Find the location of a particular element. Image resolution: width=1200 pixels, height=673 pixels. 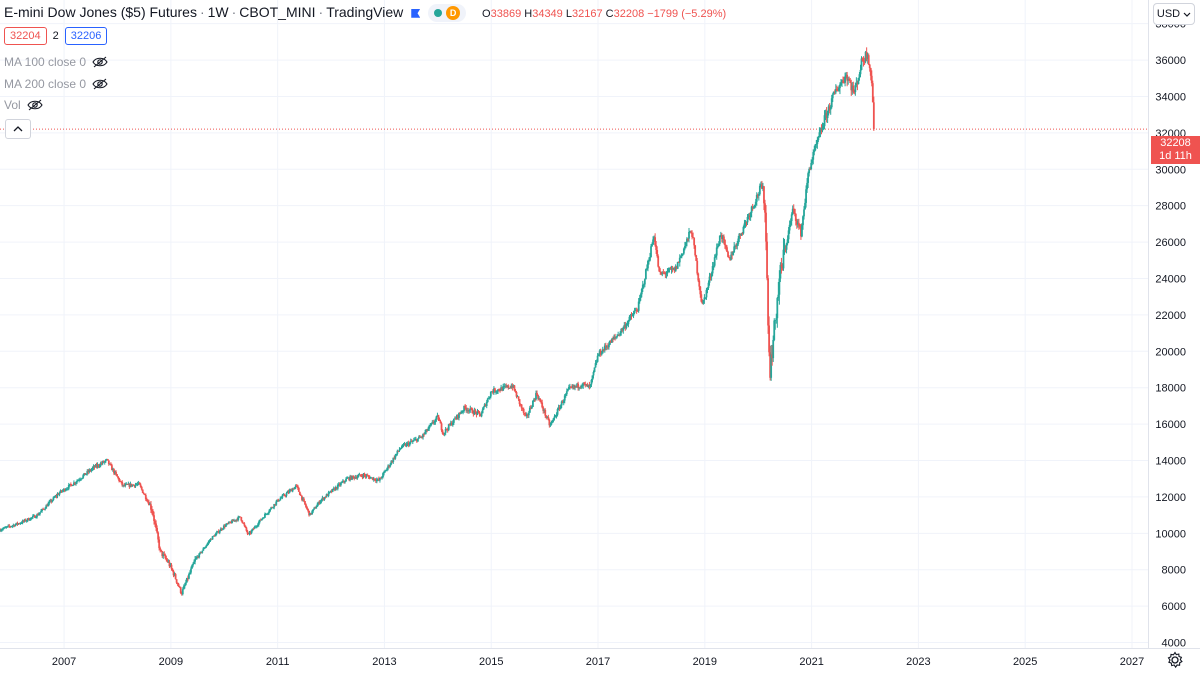

currency-selector: USD is located at coordinates (1174, 14).